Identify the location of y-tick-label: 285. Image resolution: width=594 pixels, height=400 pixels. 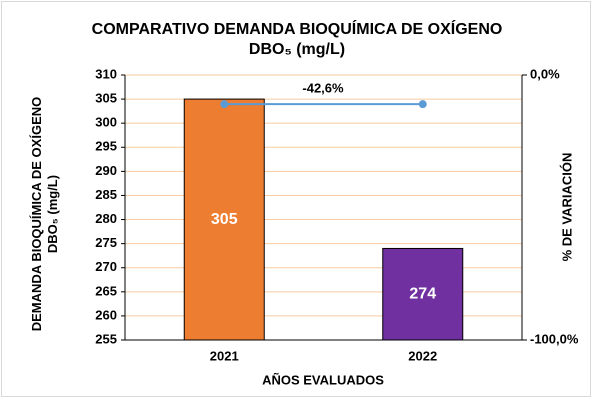
(106, 194).